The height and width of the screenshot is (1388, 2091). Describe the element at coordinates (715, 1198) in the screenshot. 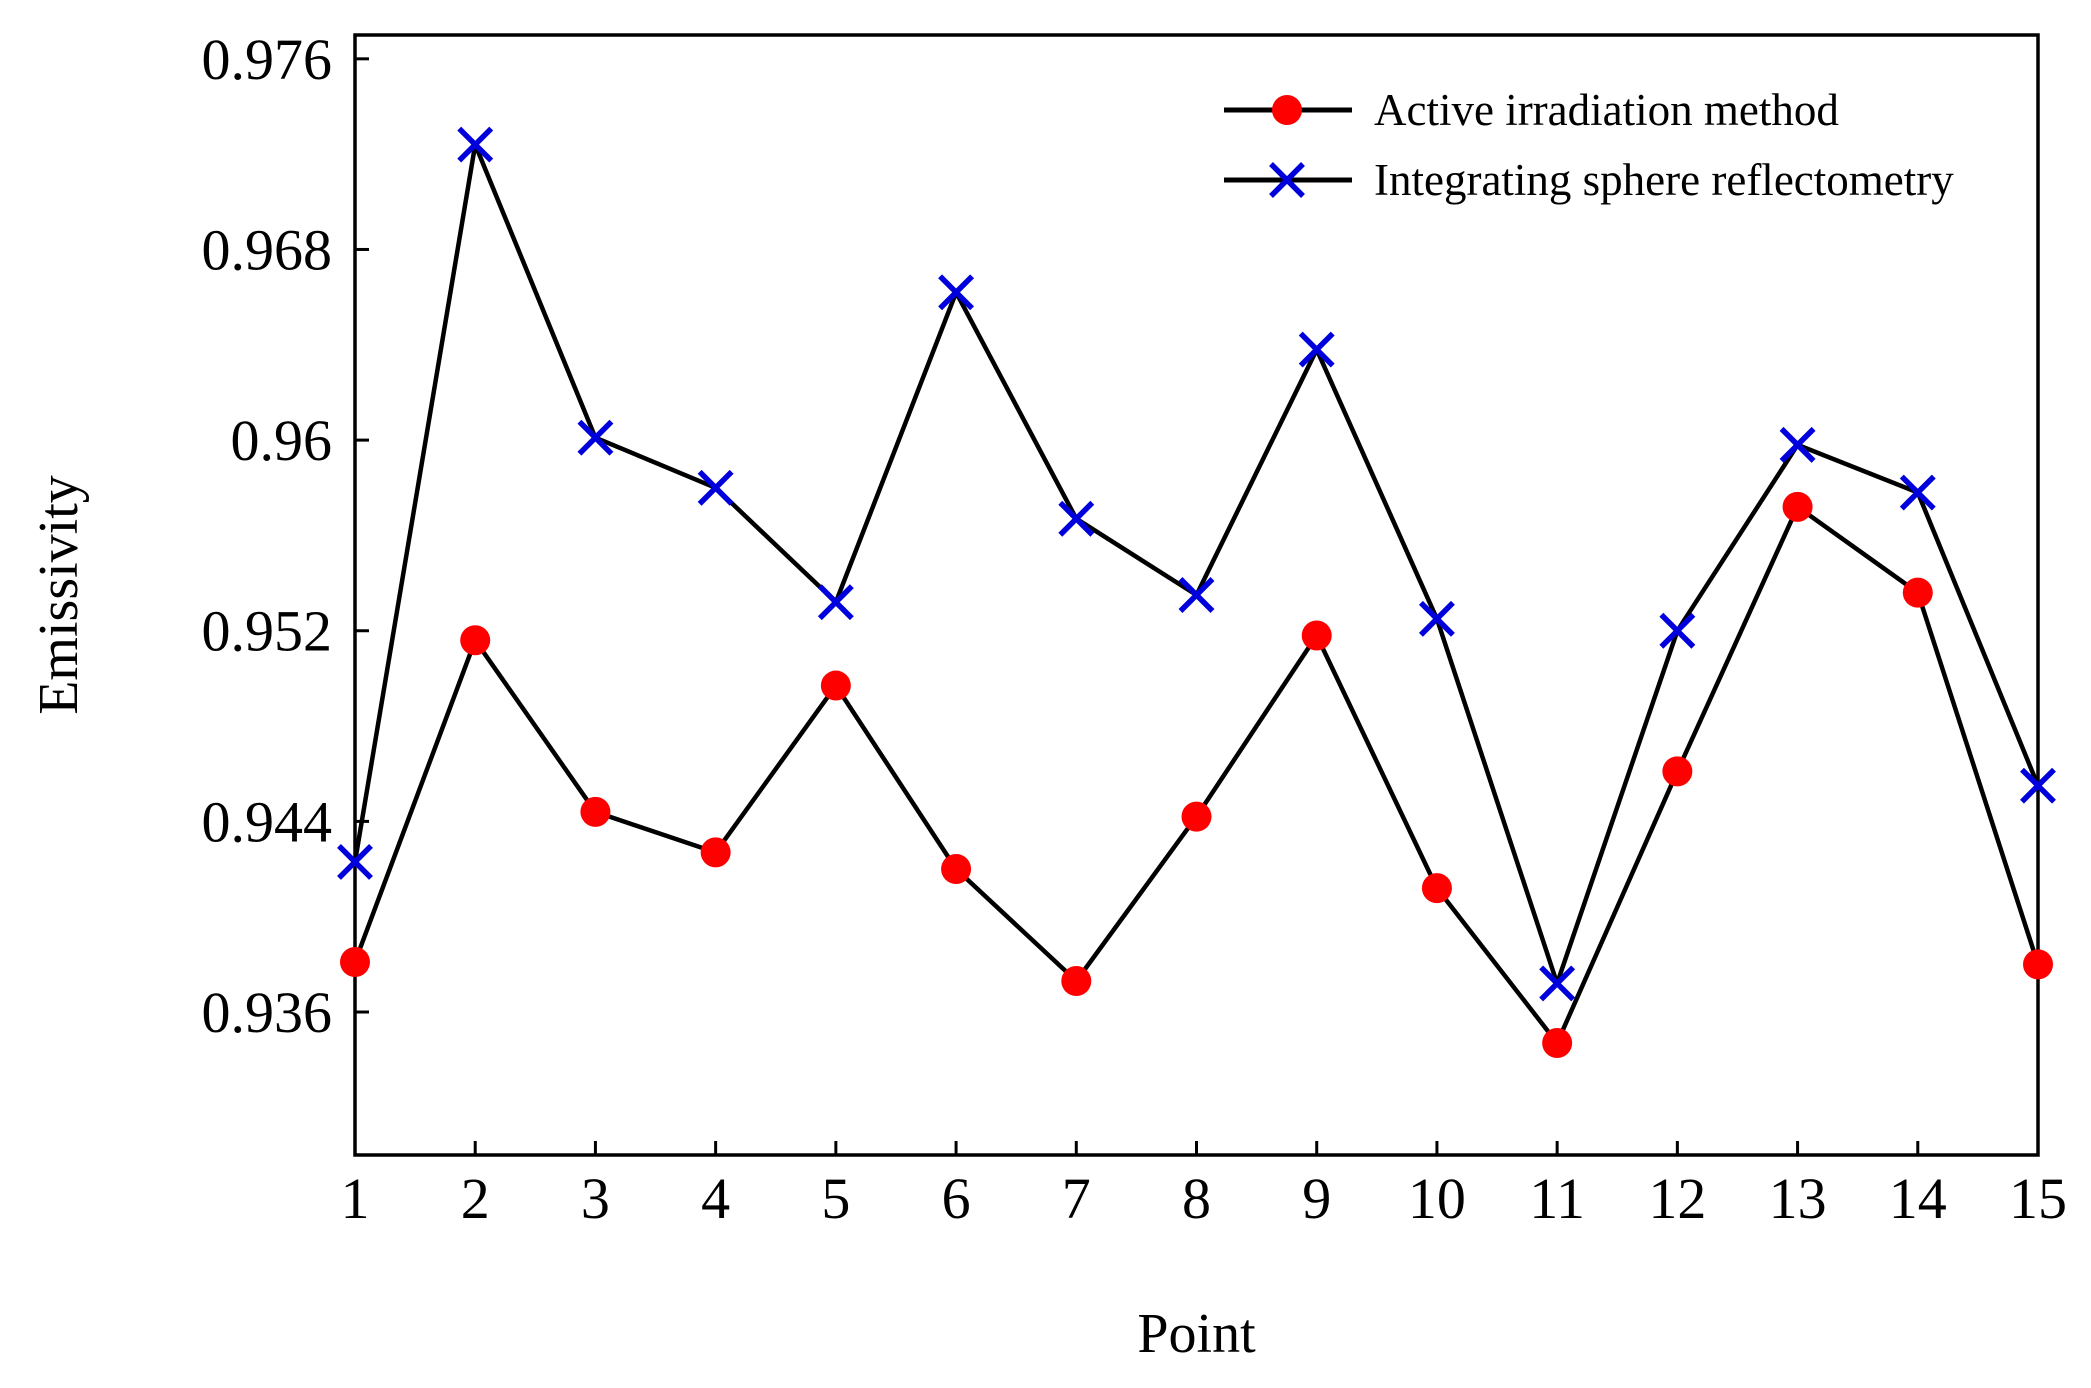

I see `x-tick-label: 4` at that location.